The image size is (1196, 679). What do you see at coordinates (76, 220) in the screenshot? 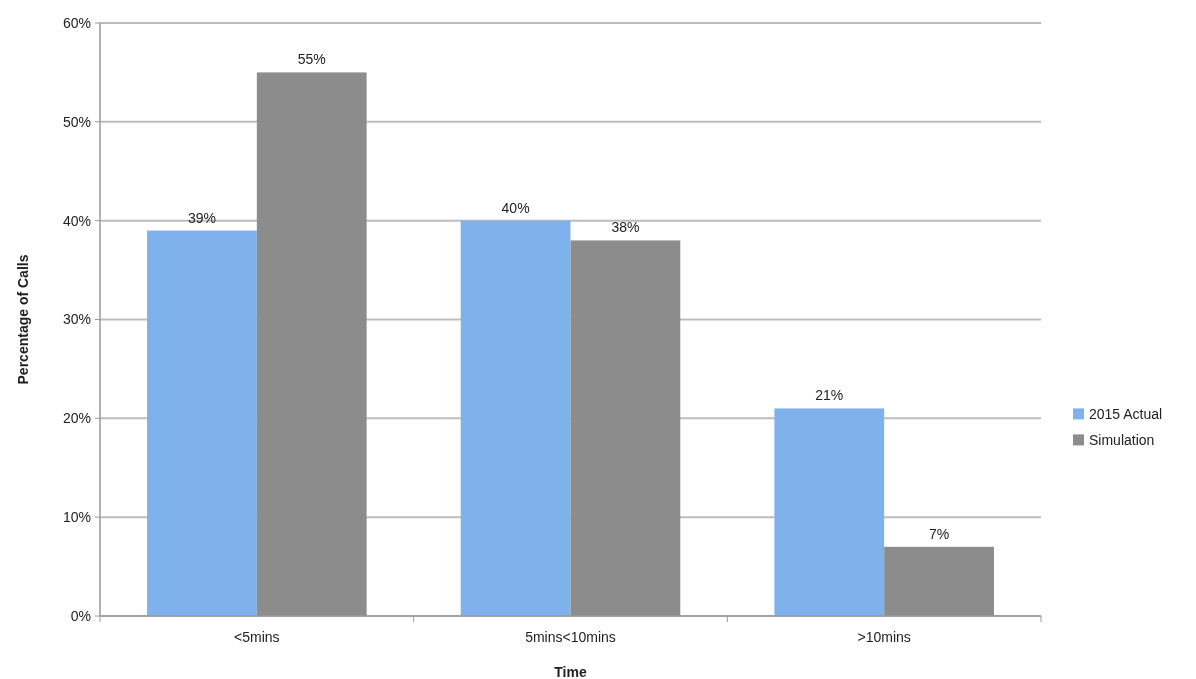
I see `y-tick-label: 40%` at bounding box center [76, 220].